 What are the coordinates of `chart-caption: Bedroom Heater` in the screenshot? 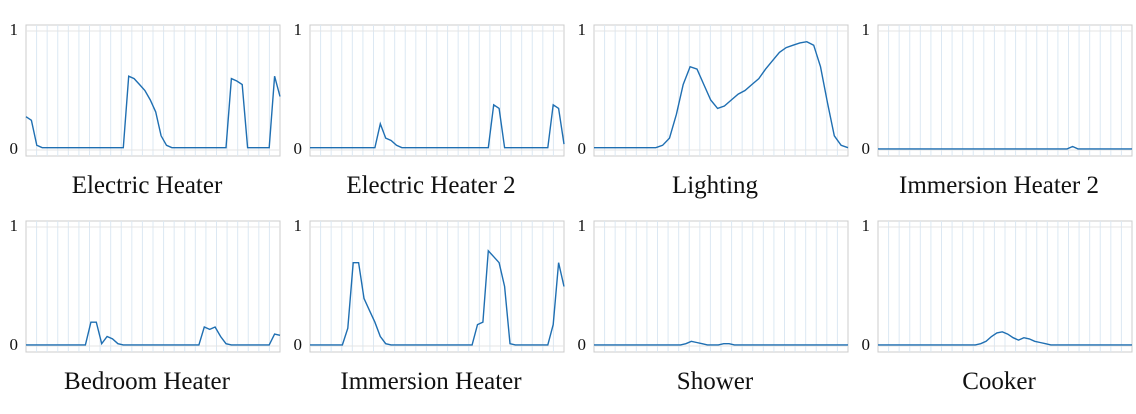 It's located at (147, 381).